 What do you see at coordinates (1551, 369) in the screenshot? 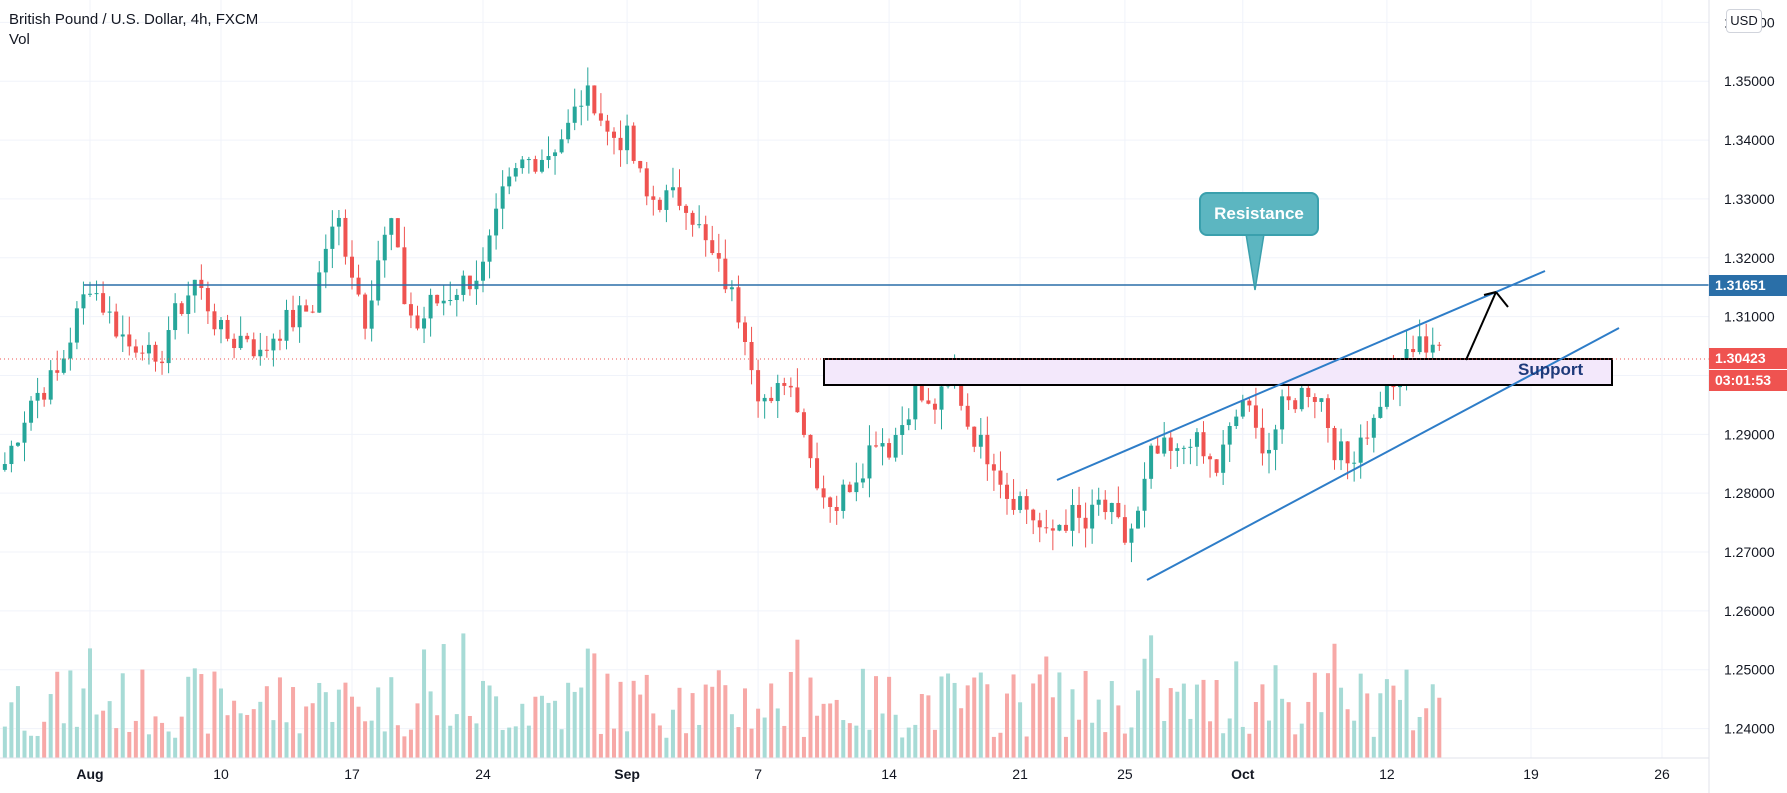
I see `support-label: Support` at bounding box center [1551, 369].